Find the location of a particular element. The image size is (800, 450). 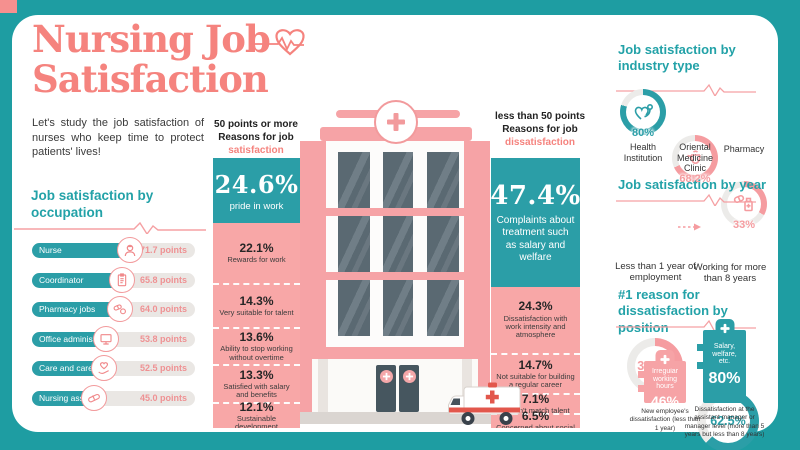

pillar is located at coordinates (323, 385).